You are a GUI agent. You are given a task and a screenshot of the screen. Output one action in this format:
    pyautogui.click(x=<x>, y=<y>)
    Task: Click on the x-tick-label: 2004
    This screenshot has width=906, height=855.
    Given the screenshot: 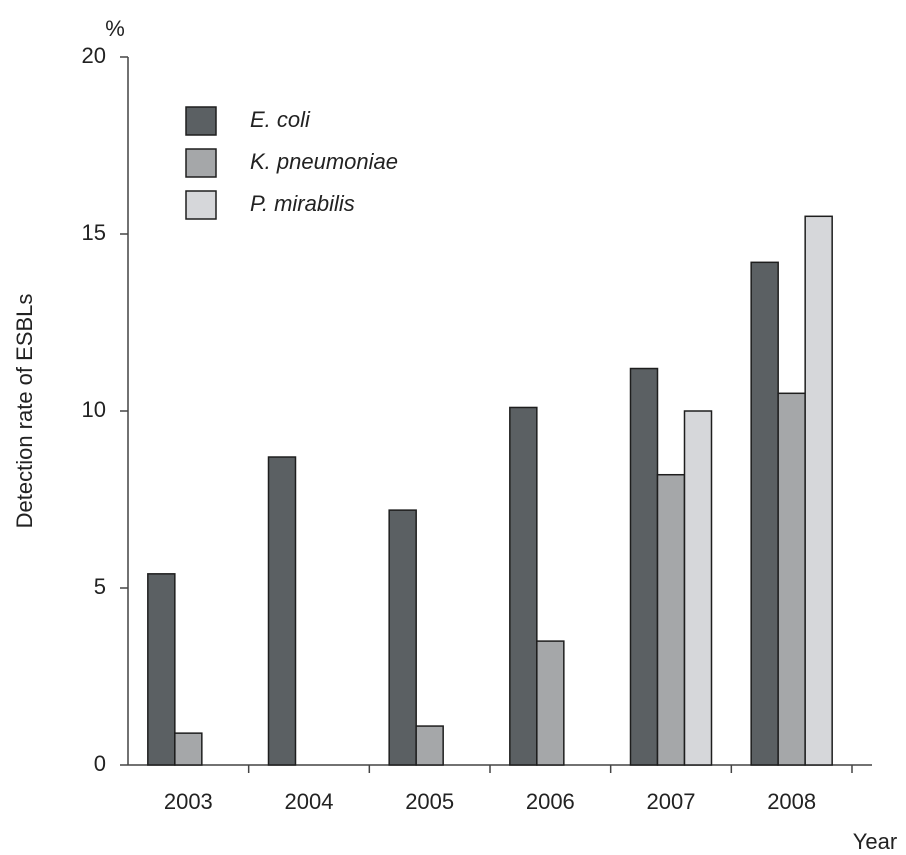 What is the action you would take?
    pyautogui.click(x=309, y=801)
    